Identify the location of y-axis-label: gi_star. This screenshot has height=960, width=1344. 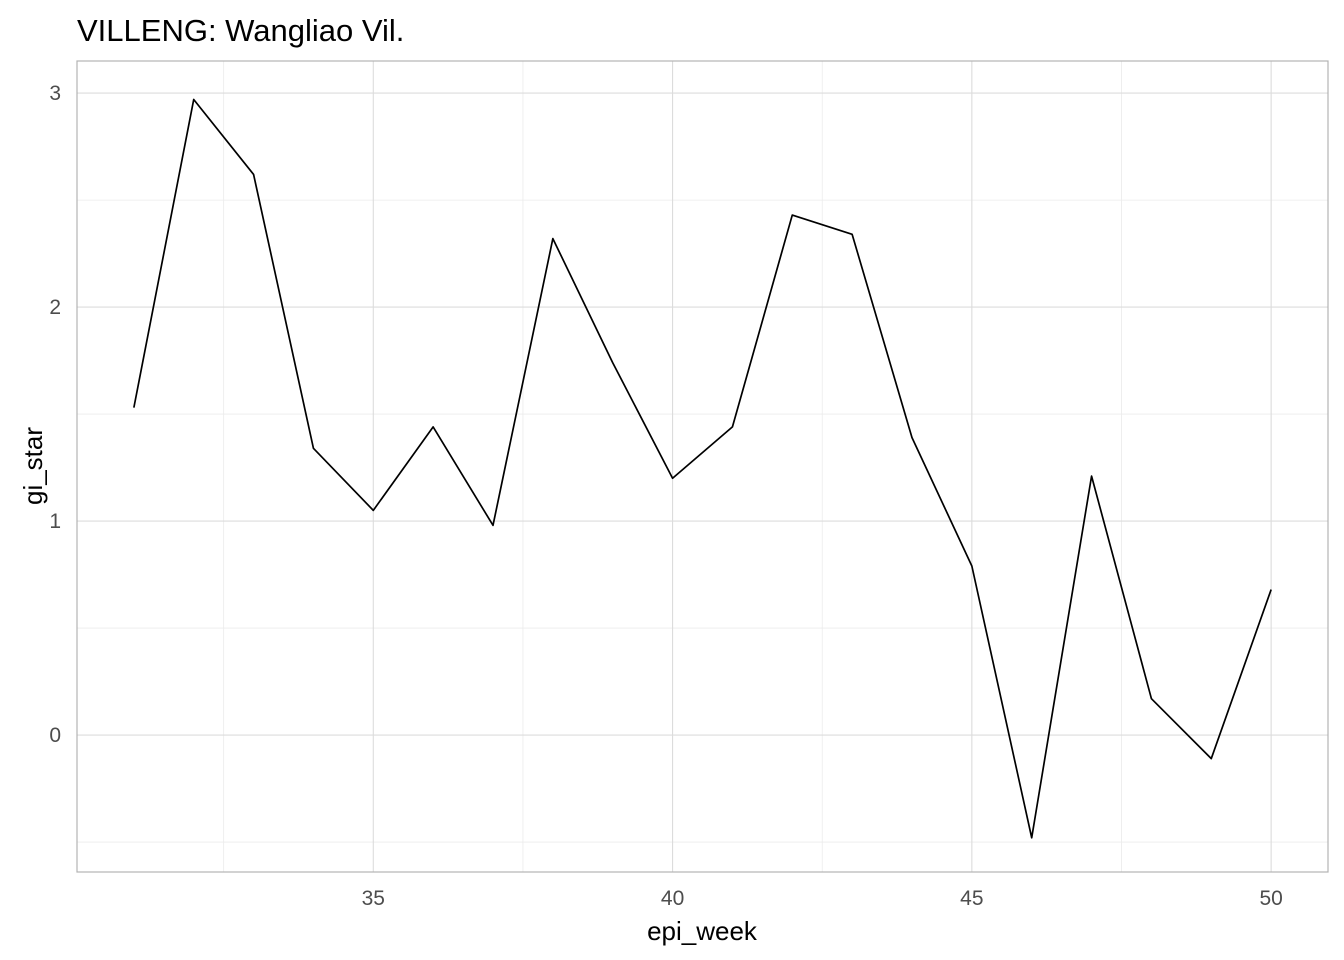
(33, 466).